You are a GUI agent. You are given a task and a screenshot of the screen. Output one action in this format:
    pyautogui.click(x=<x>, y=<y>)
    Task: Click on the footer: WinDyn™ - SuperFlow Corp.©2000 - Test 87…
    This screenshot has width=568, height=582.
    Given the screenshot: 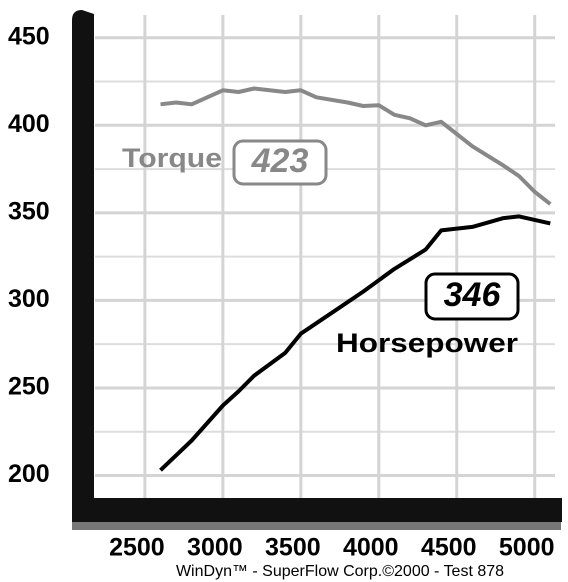 What is the action you would take?
    pyautogui.click(x=340, y=571)
    